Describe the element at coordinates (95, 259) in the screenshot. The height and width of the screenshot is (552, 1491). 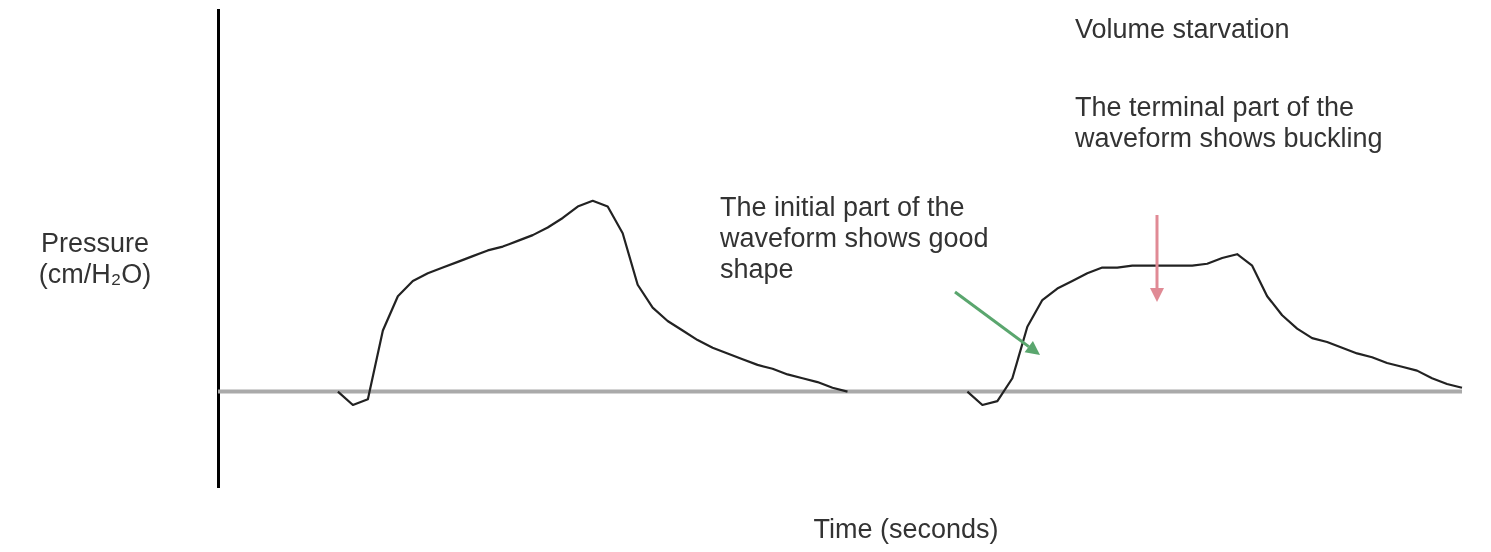
I see `y-axis-title: Pressure (cm/H₂O)` at that location.